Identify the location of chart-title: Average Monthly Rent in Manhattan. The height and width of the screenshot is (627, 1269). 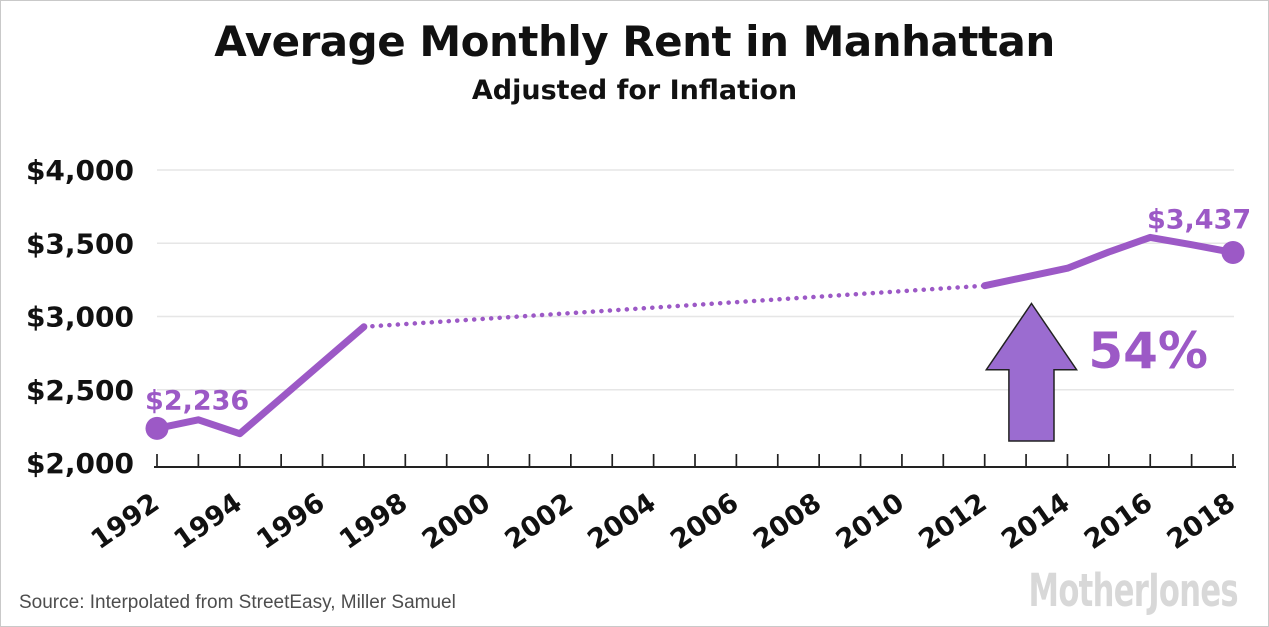
(634, 41).